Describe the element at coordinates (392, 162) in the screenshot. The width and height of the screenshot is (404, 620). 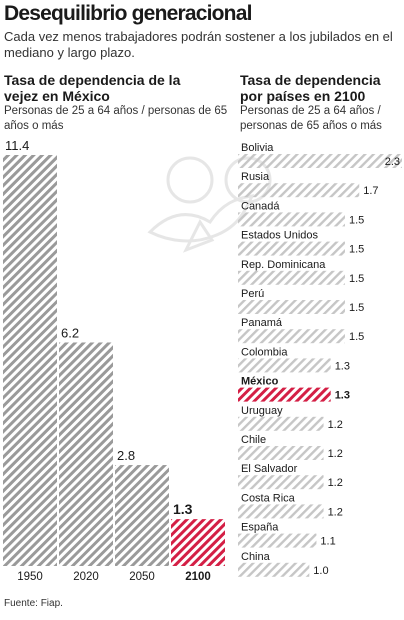
I see `value-label-Bolivia: 2.3` at that location.